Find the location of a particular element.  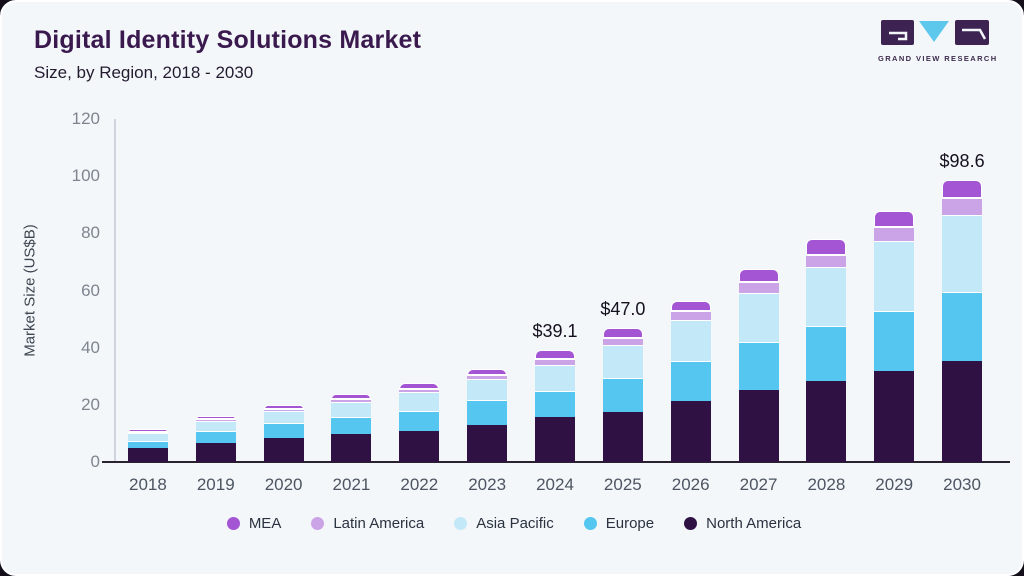

bar-segment-north-america-2030 is located at coordinates (962, 411).